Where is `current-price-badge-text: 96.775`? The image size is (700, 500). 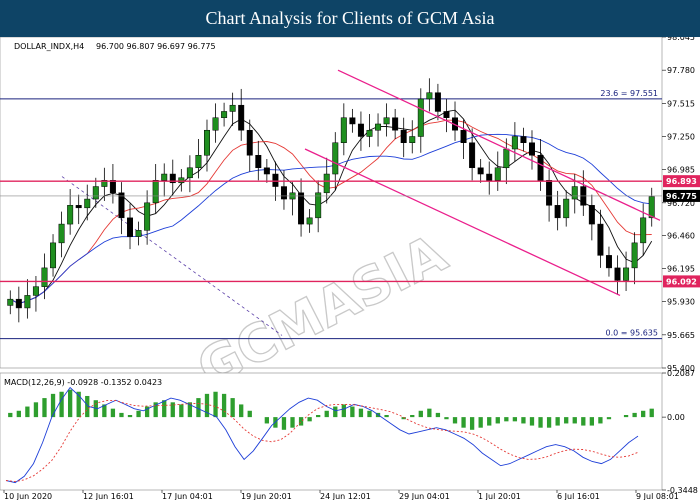 current-price-badge-text: 96.775 is located at coordinates (681, 196).